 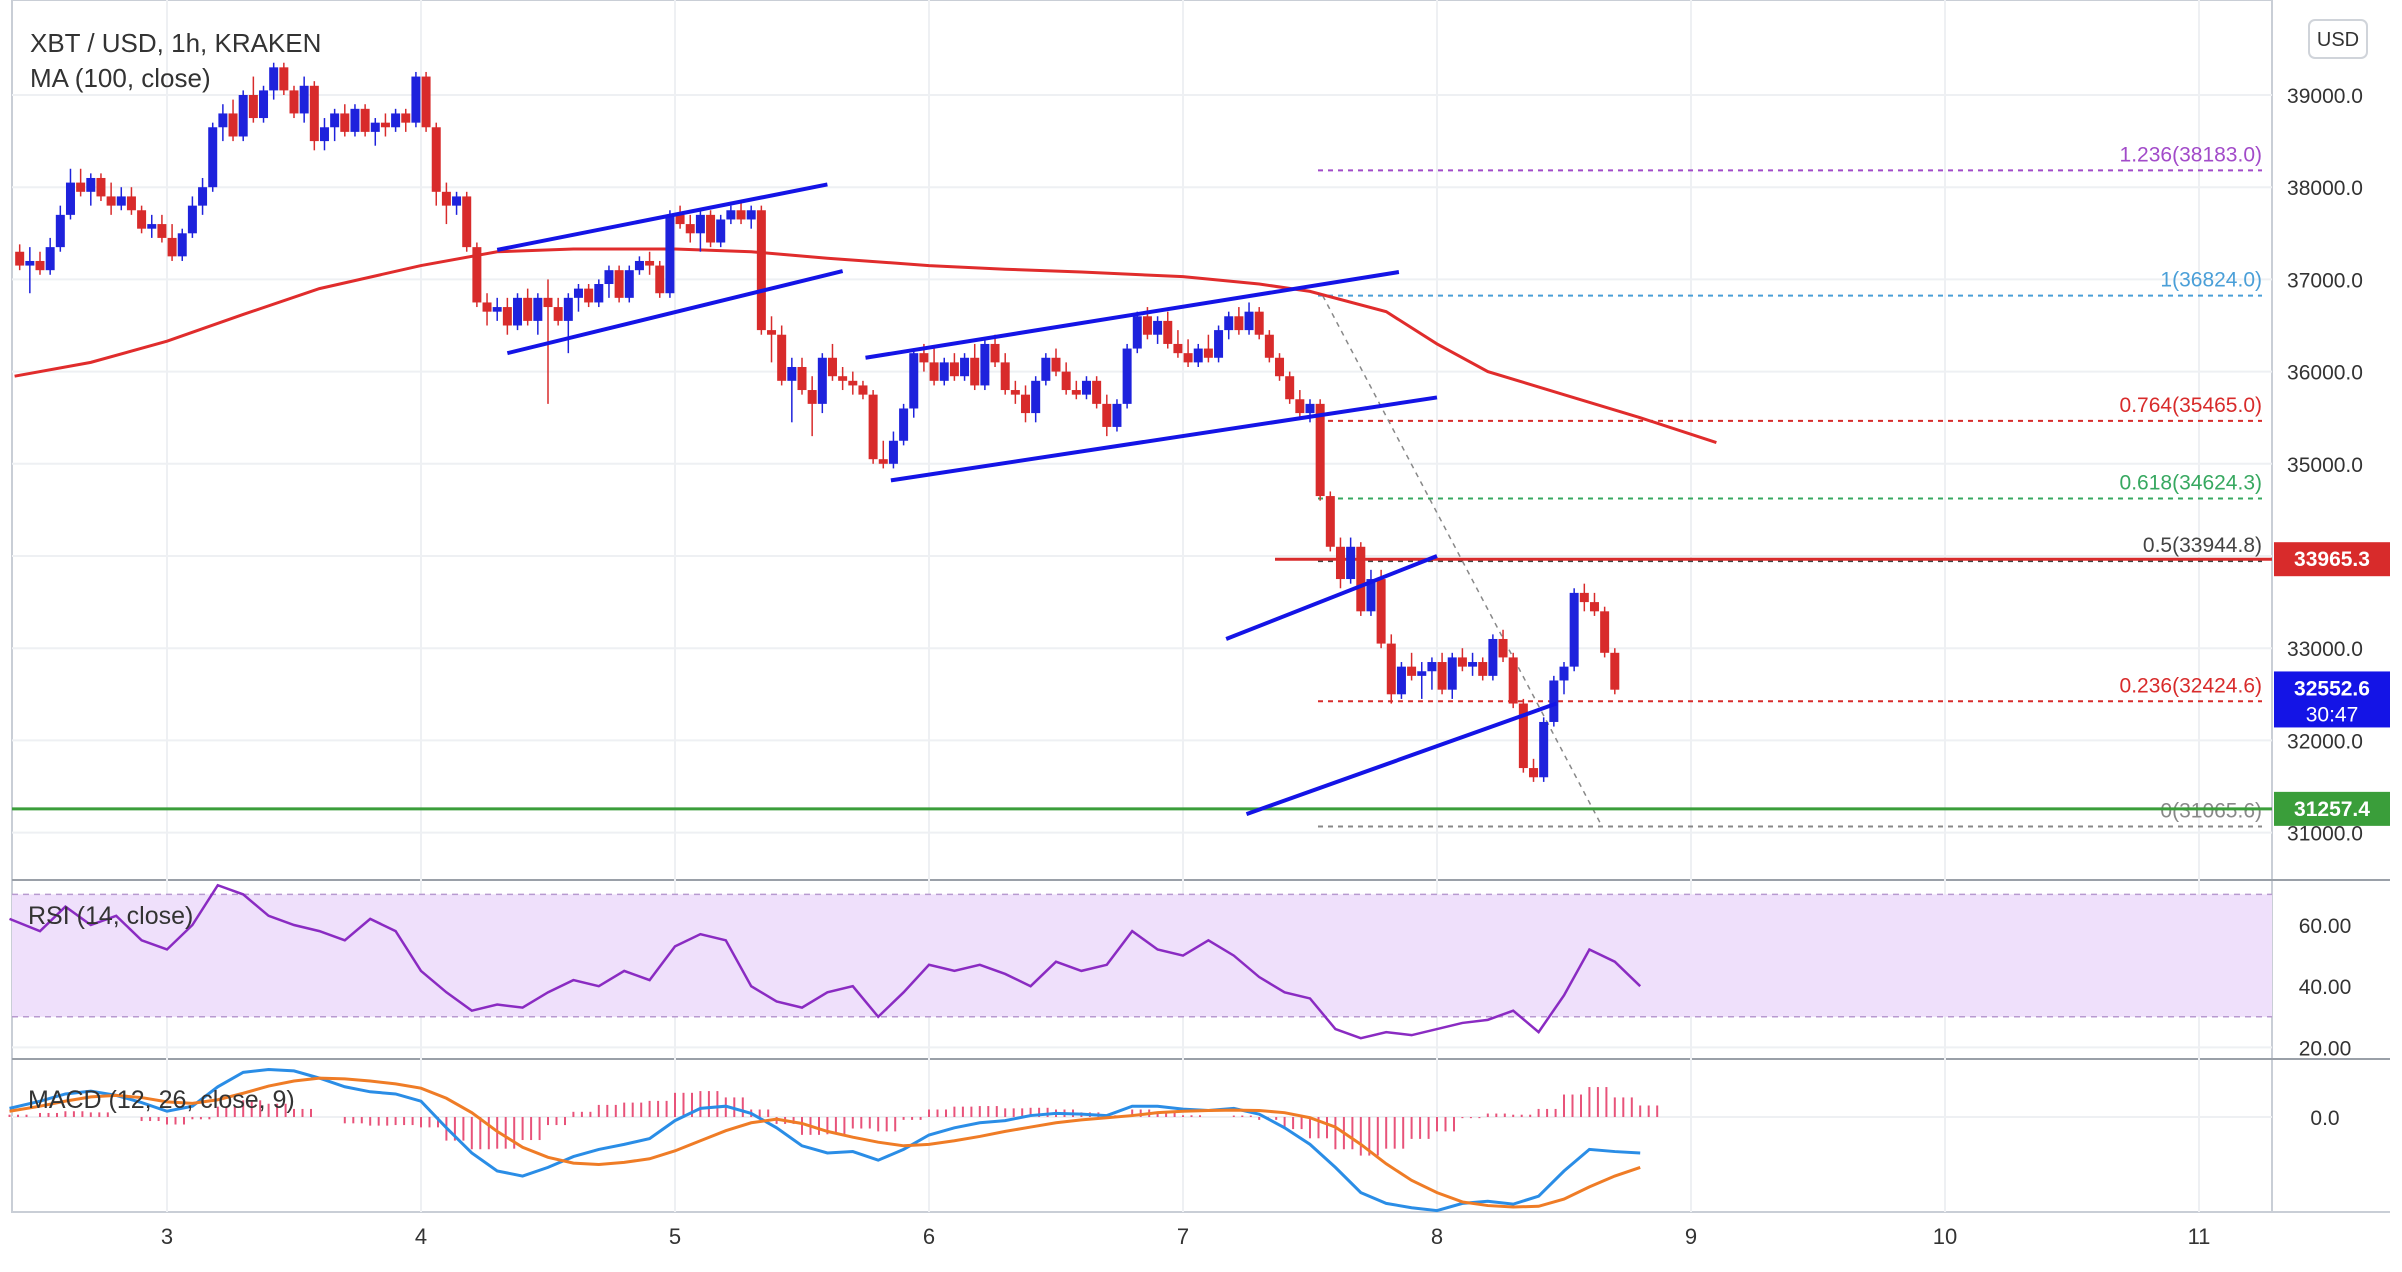 I want to click on price-tick-label: 31000.0, so click(x=2325, y=834).